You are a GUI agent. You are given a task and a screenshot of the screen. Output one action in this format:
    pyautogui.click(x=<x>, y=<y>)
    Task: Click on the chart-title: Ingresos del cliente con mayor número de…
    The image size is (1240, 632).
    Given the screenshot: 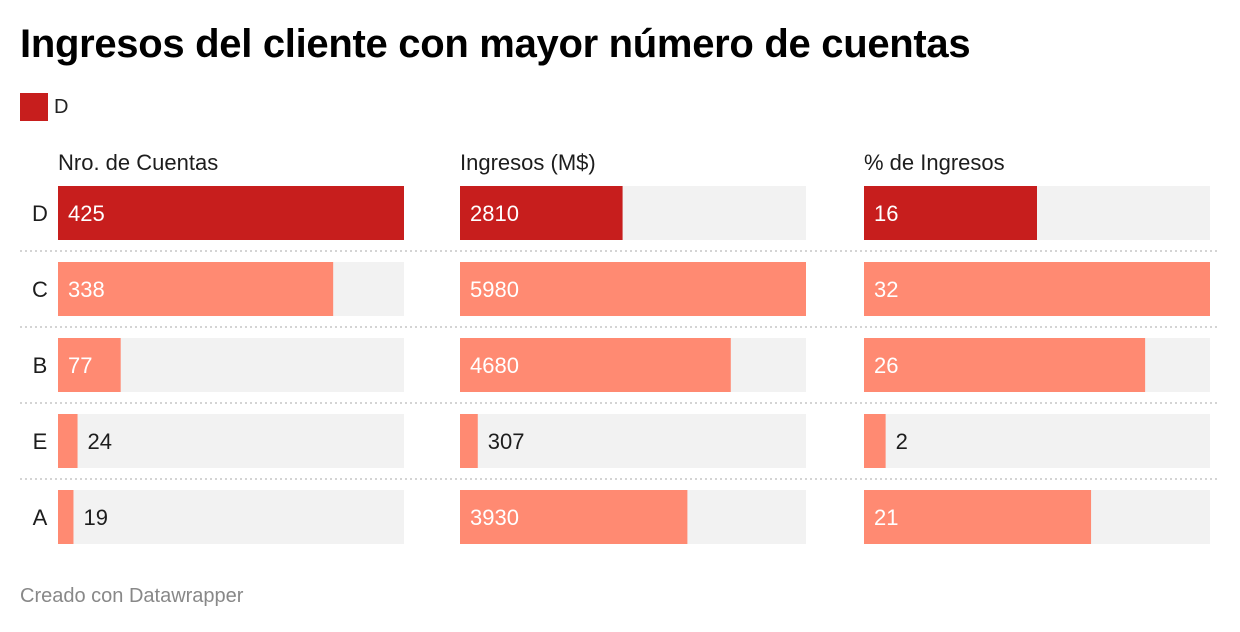 What is the action you would take?
    pyautogui.click(x=495, y=44)
    